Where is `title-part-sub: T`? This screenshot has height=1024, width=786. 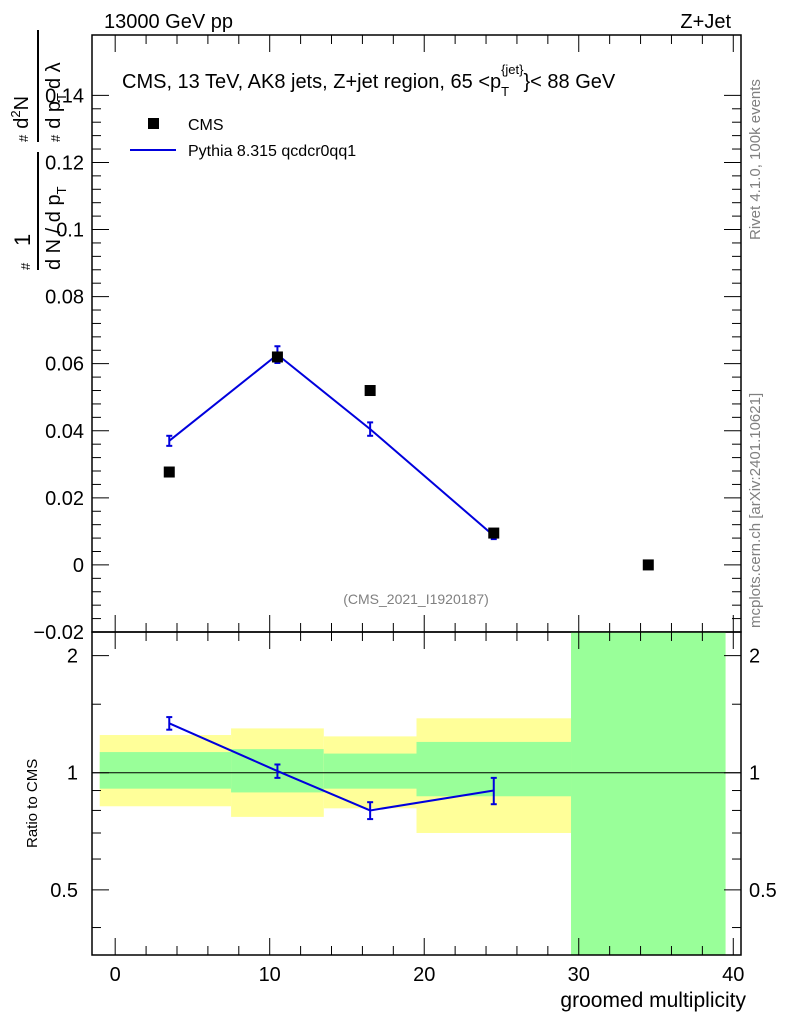 title-part-sub: T is located at coordinates (505, 91).